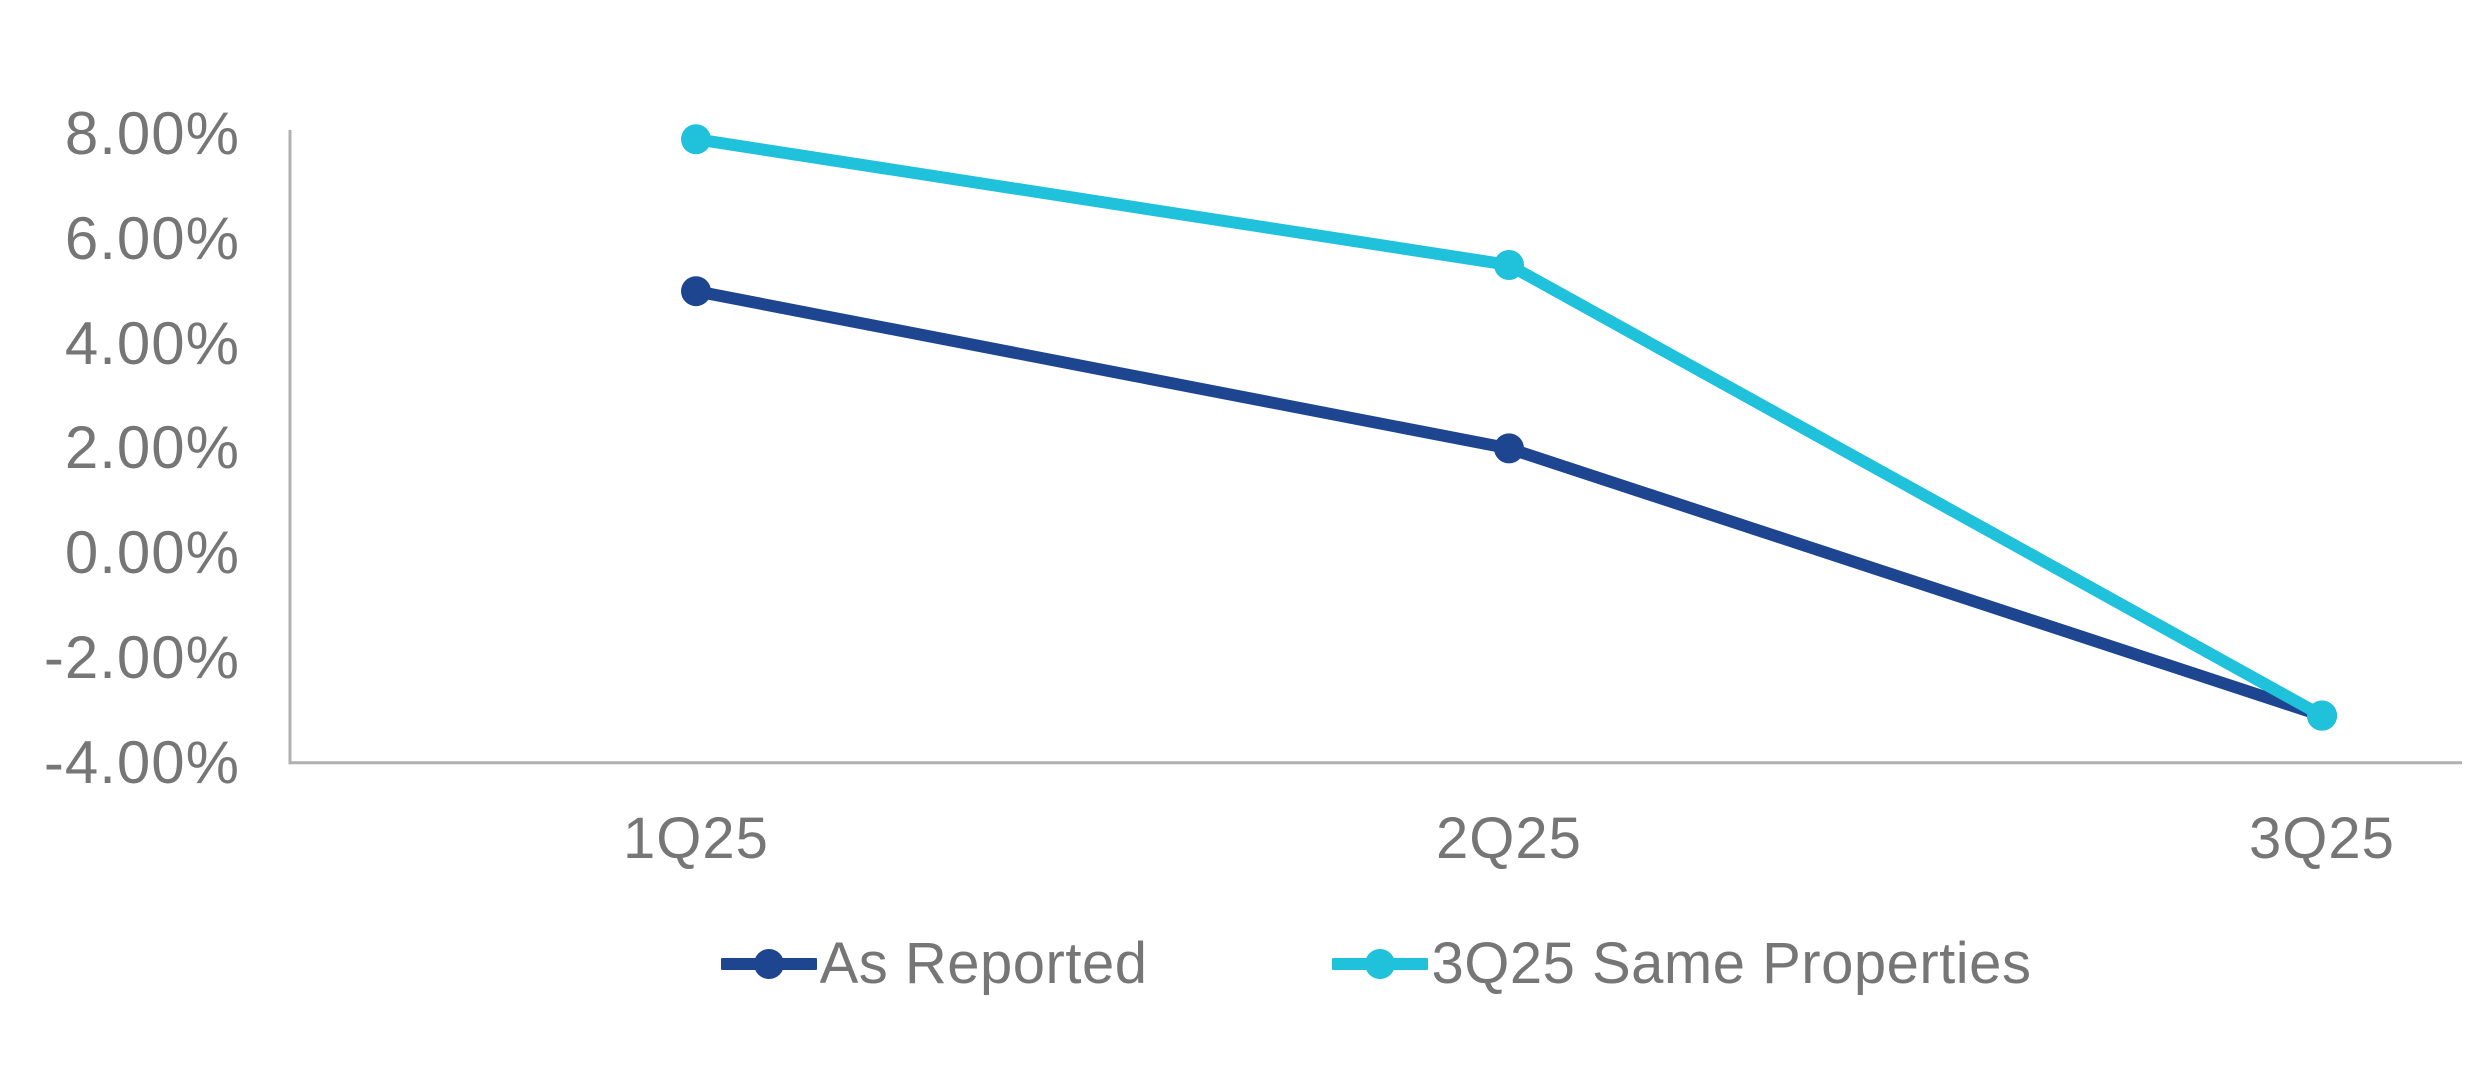 This screenshot has height=1081, width=2484. I want to click on y-axis-tick-label: -4.00%, so click(141, 762).